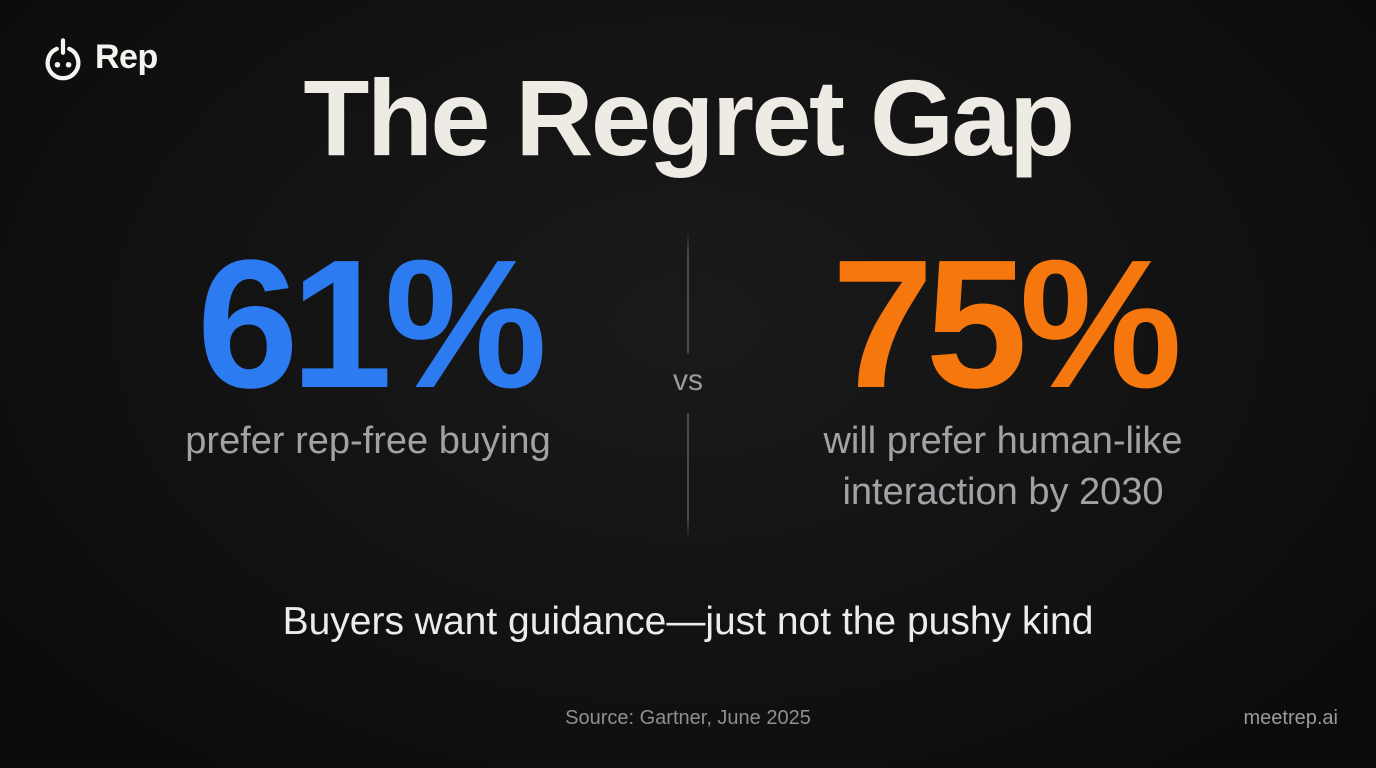 This screenshot has height=768, width=1376. What do you see at coordinates (688, 380) in the screenshot?
I see `versus-label: vs` at bounding box center [688, 380].